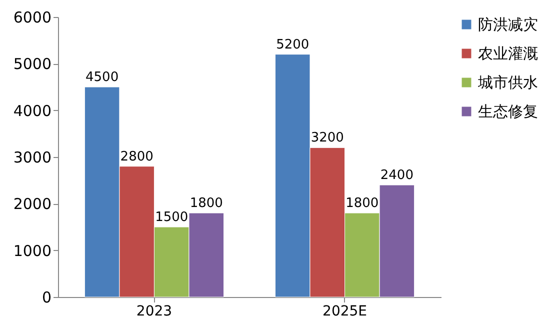 This screenshot has width=550, height=330. What do you see at coordinates (32, 111) in the screenshot?
I see `y-tick-label: 4000` at bounding box center [32, 111].